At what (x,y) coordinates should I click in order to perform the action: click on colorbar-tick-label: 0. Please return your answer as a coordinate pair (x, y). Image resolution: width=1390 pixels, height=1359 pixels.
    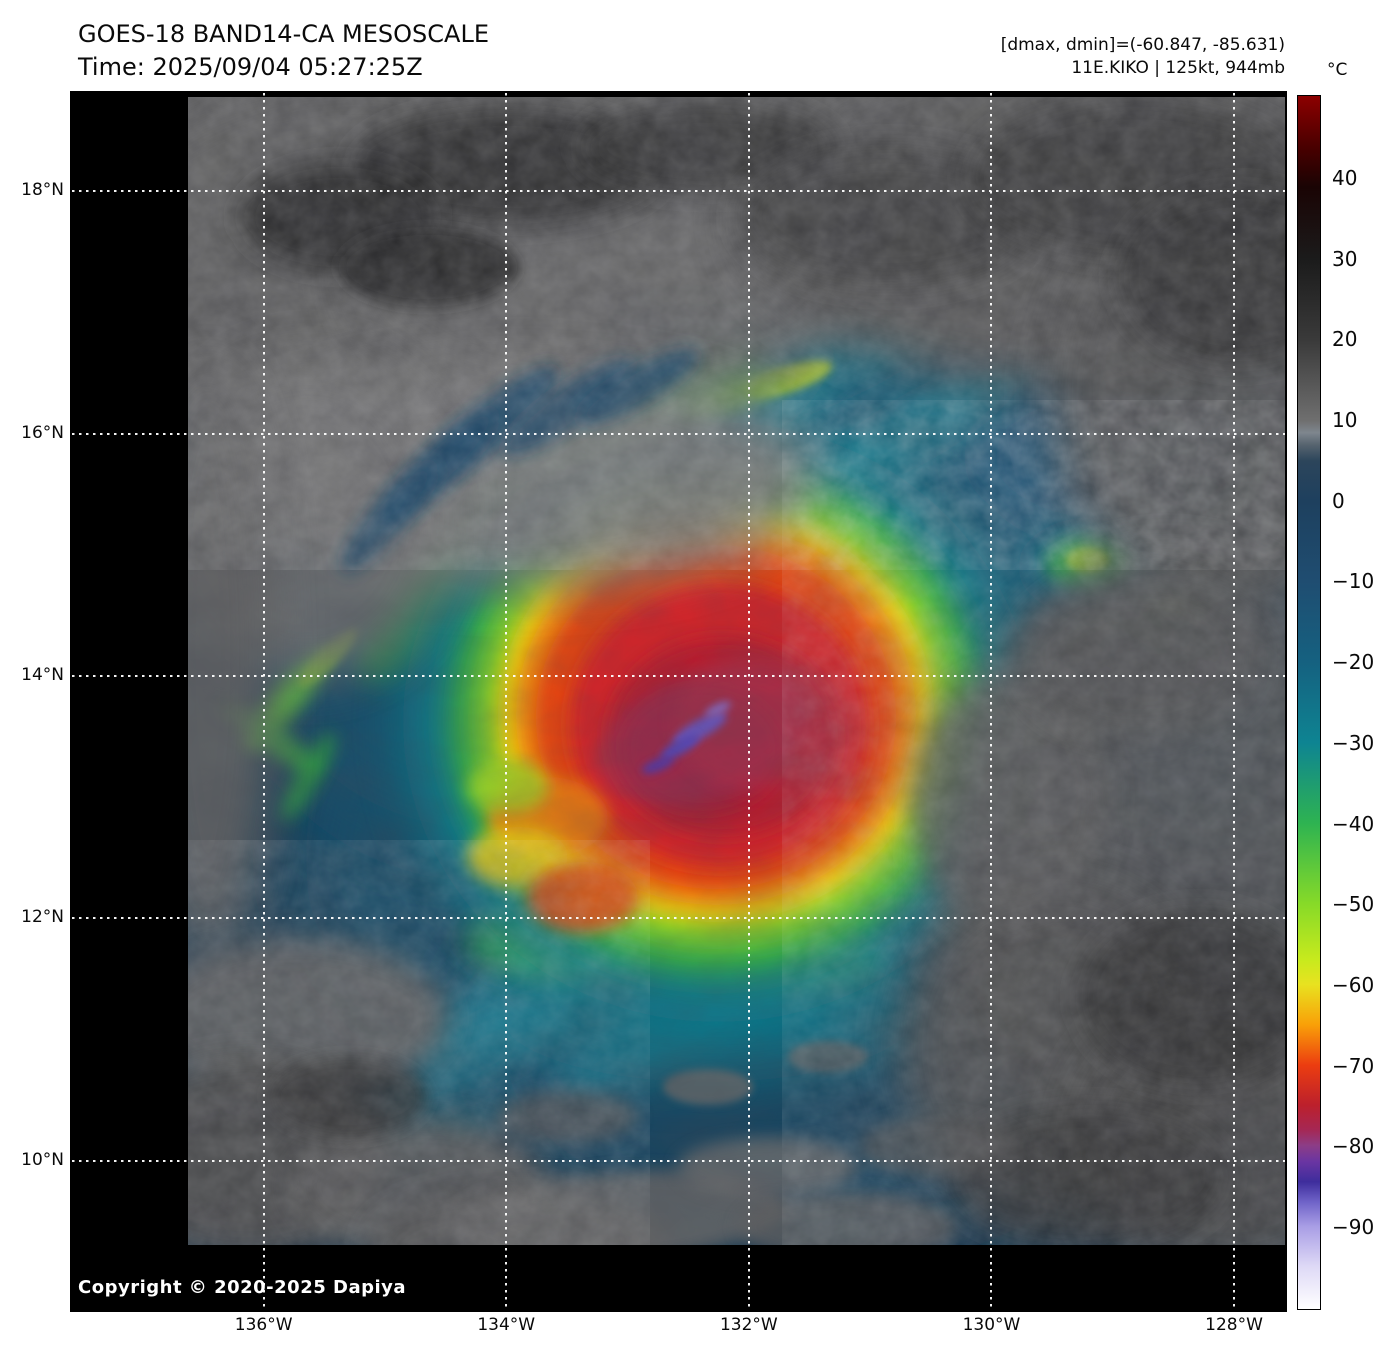
    Looking at the image, I should click on (1338, 500).